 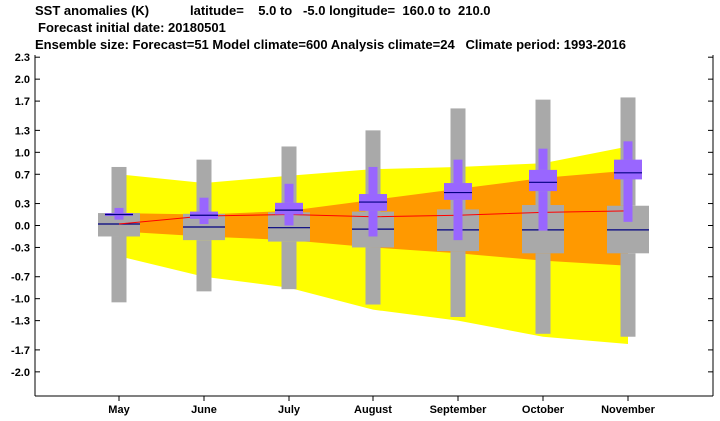 I want to click on y-tick-label: 2.0, so click(x=22, y=80).